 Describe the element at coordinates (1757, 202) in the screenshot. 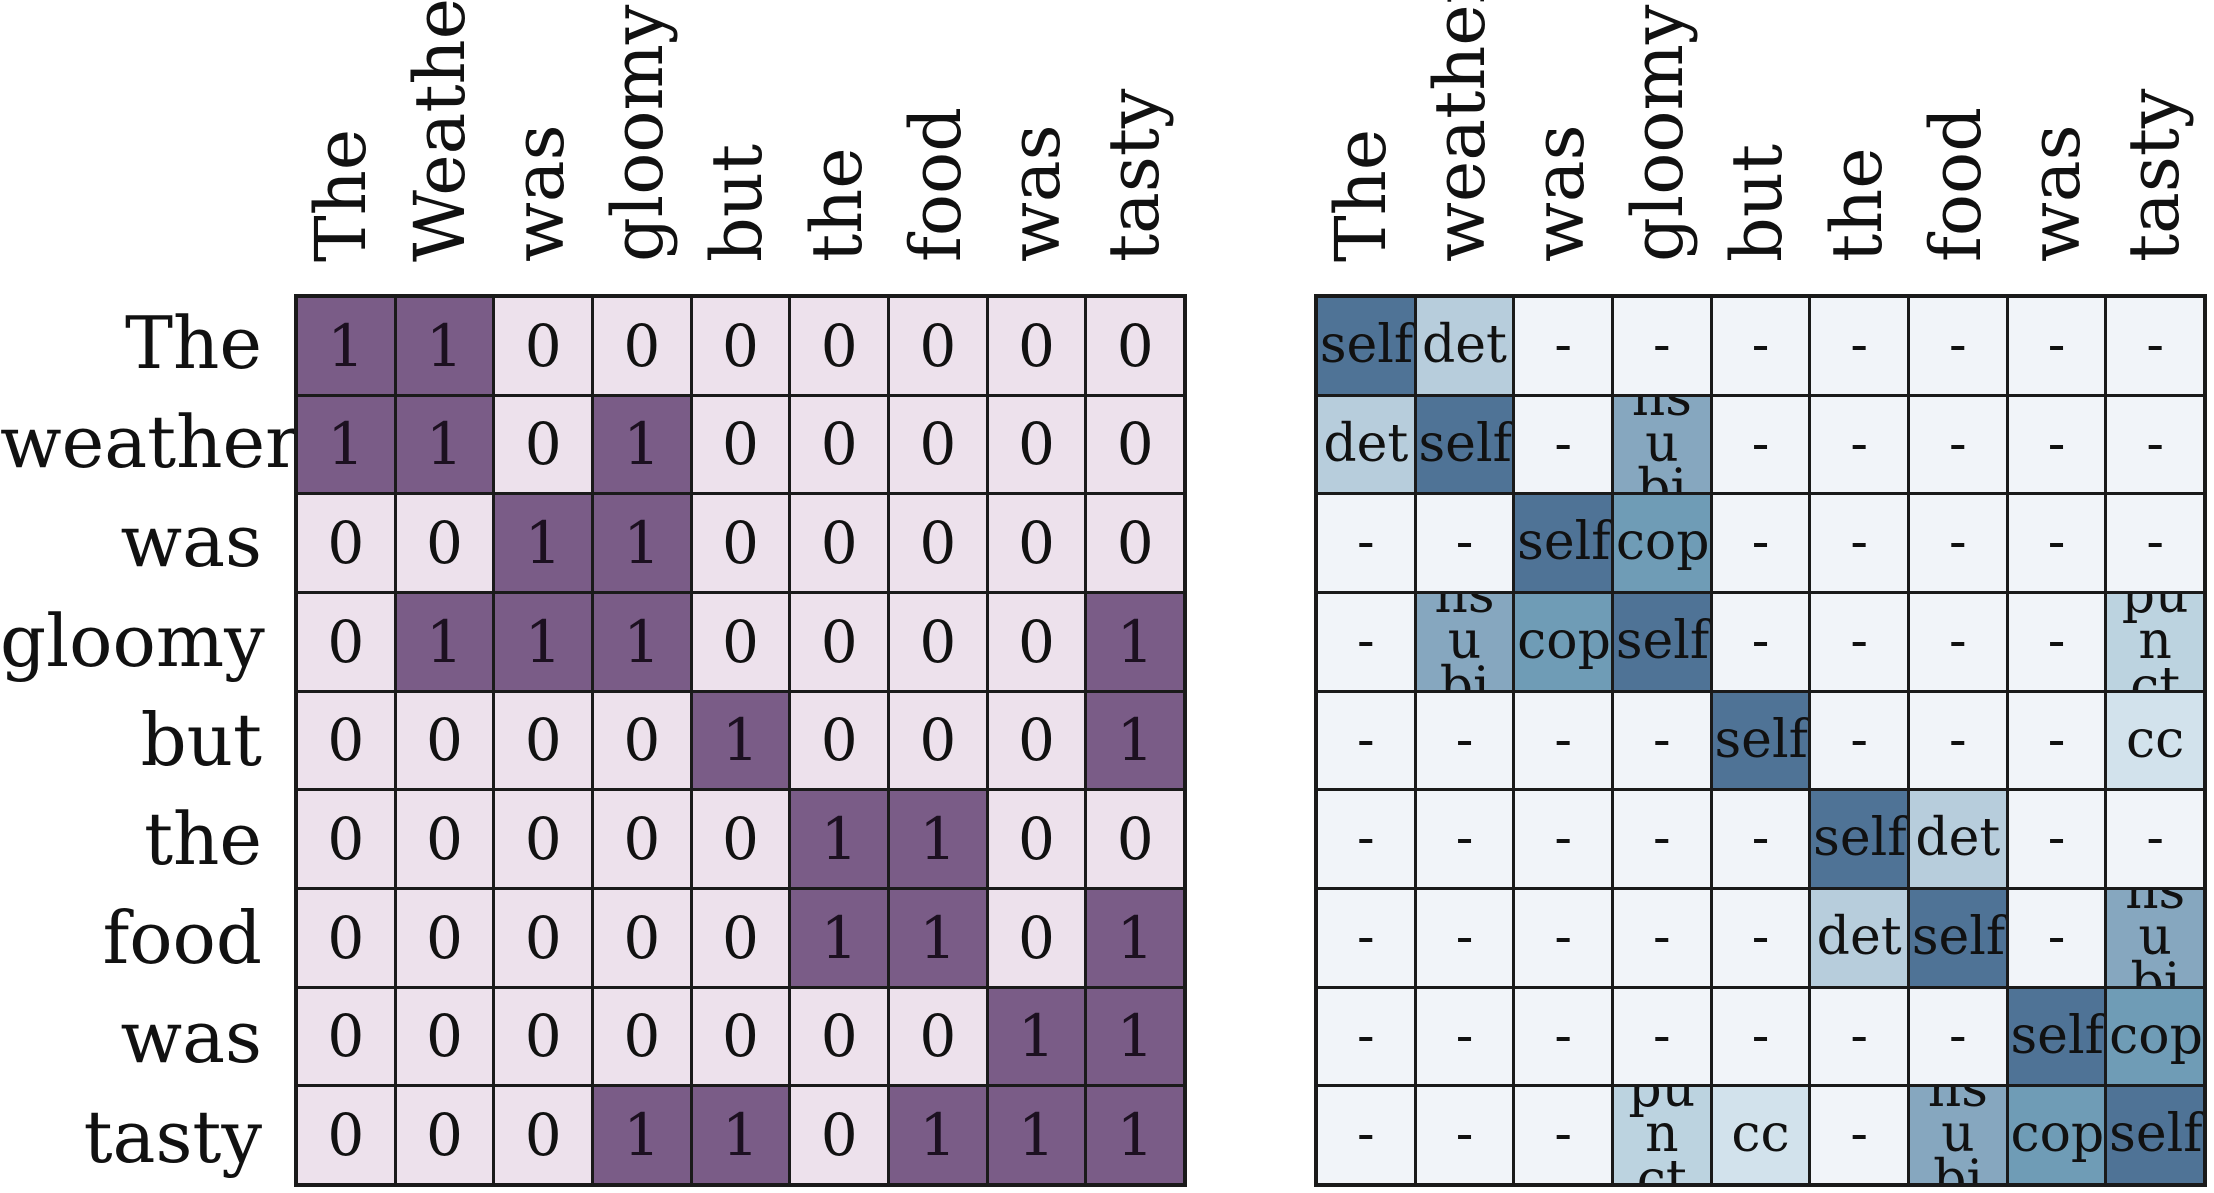

I see `column-label: but` at that location.